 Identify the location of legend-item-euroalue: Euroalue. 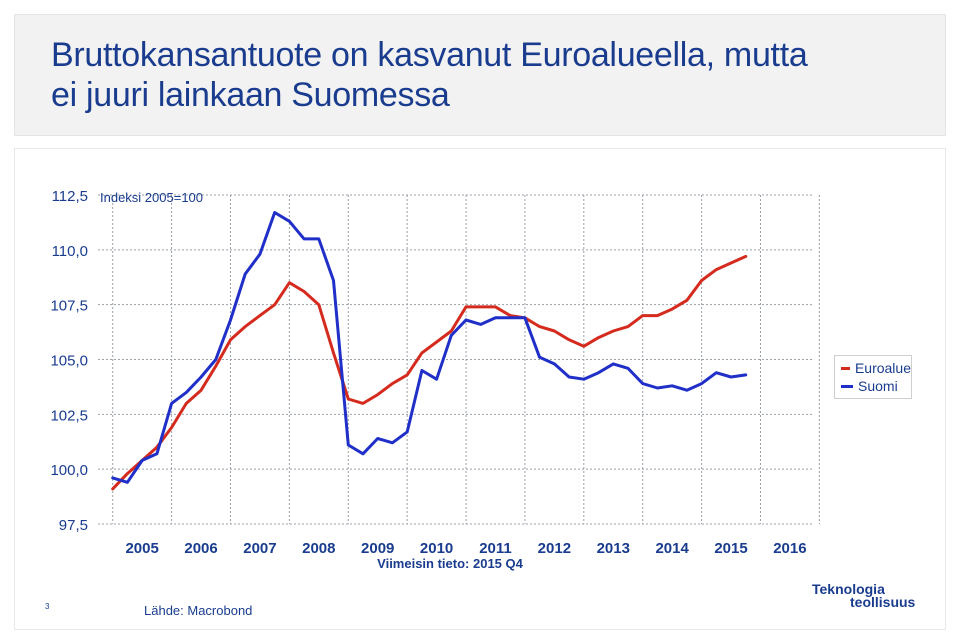
(876, 368).